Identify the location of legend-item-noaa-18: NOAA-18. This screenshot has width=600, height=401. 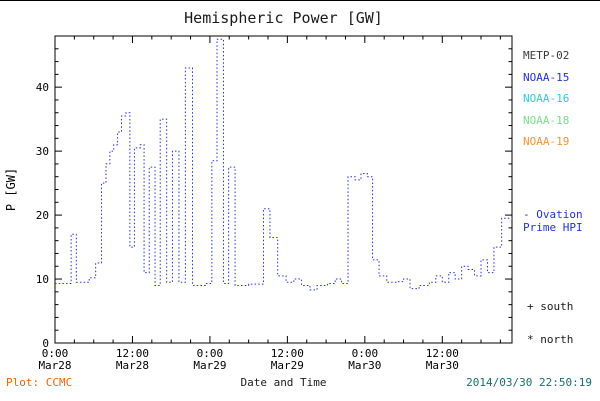
(546, 120).